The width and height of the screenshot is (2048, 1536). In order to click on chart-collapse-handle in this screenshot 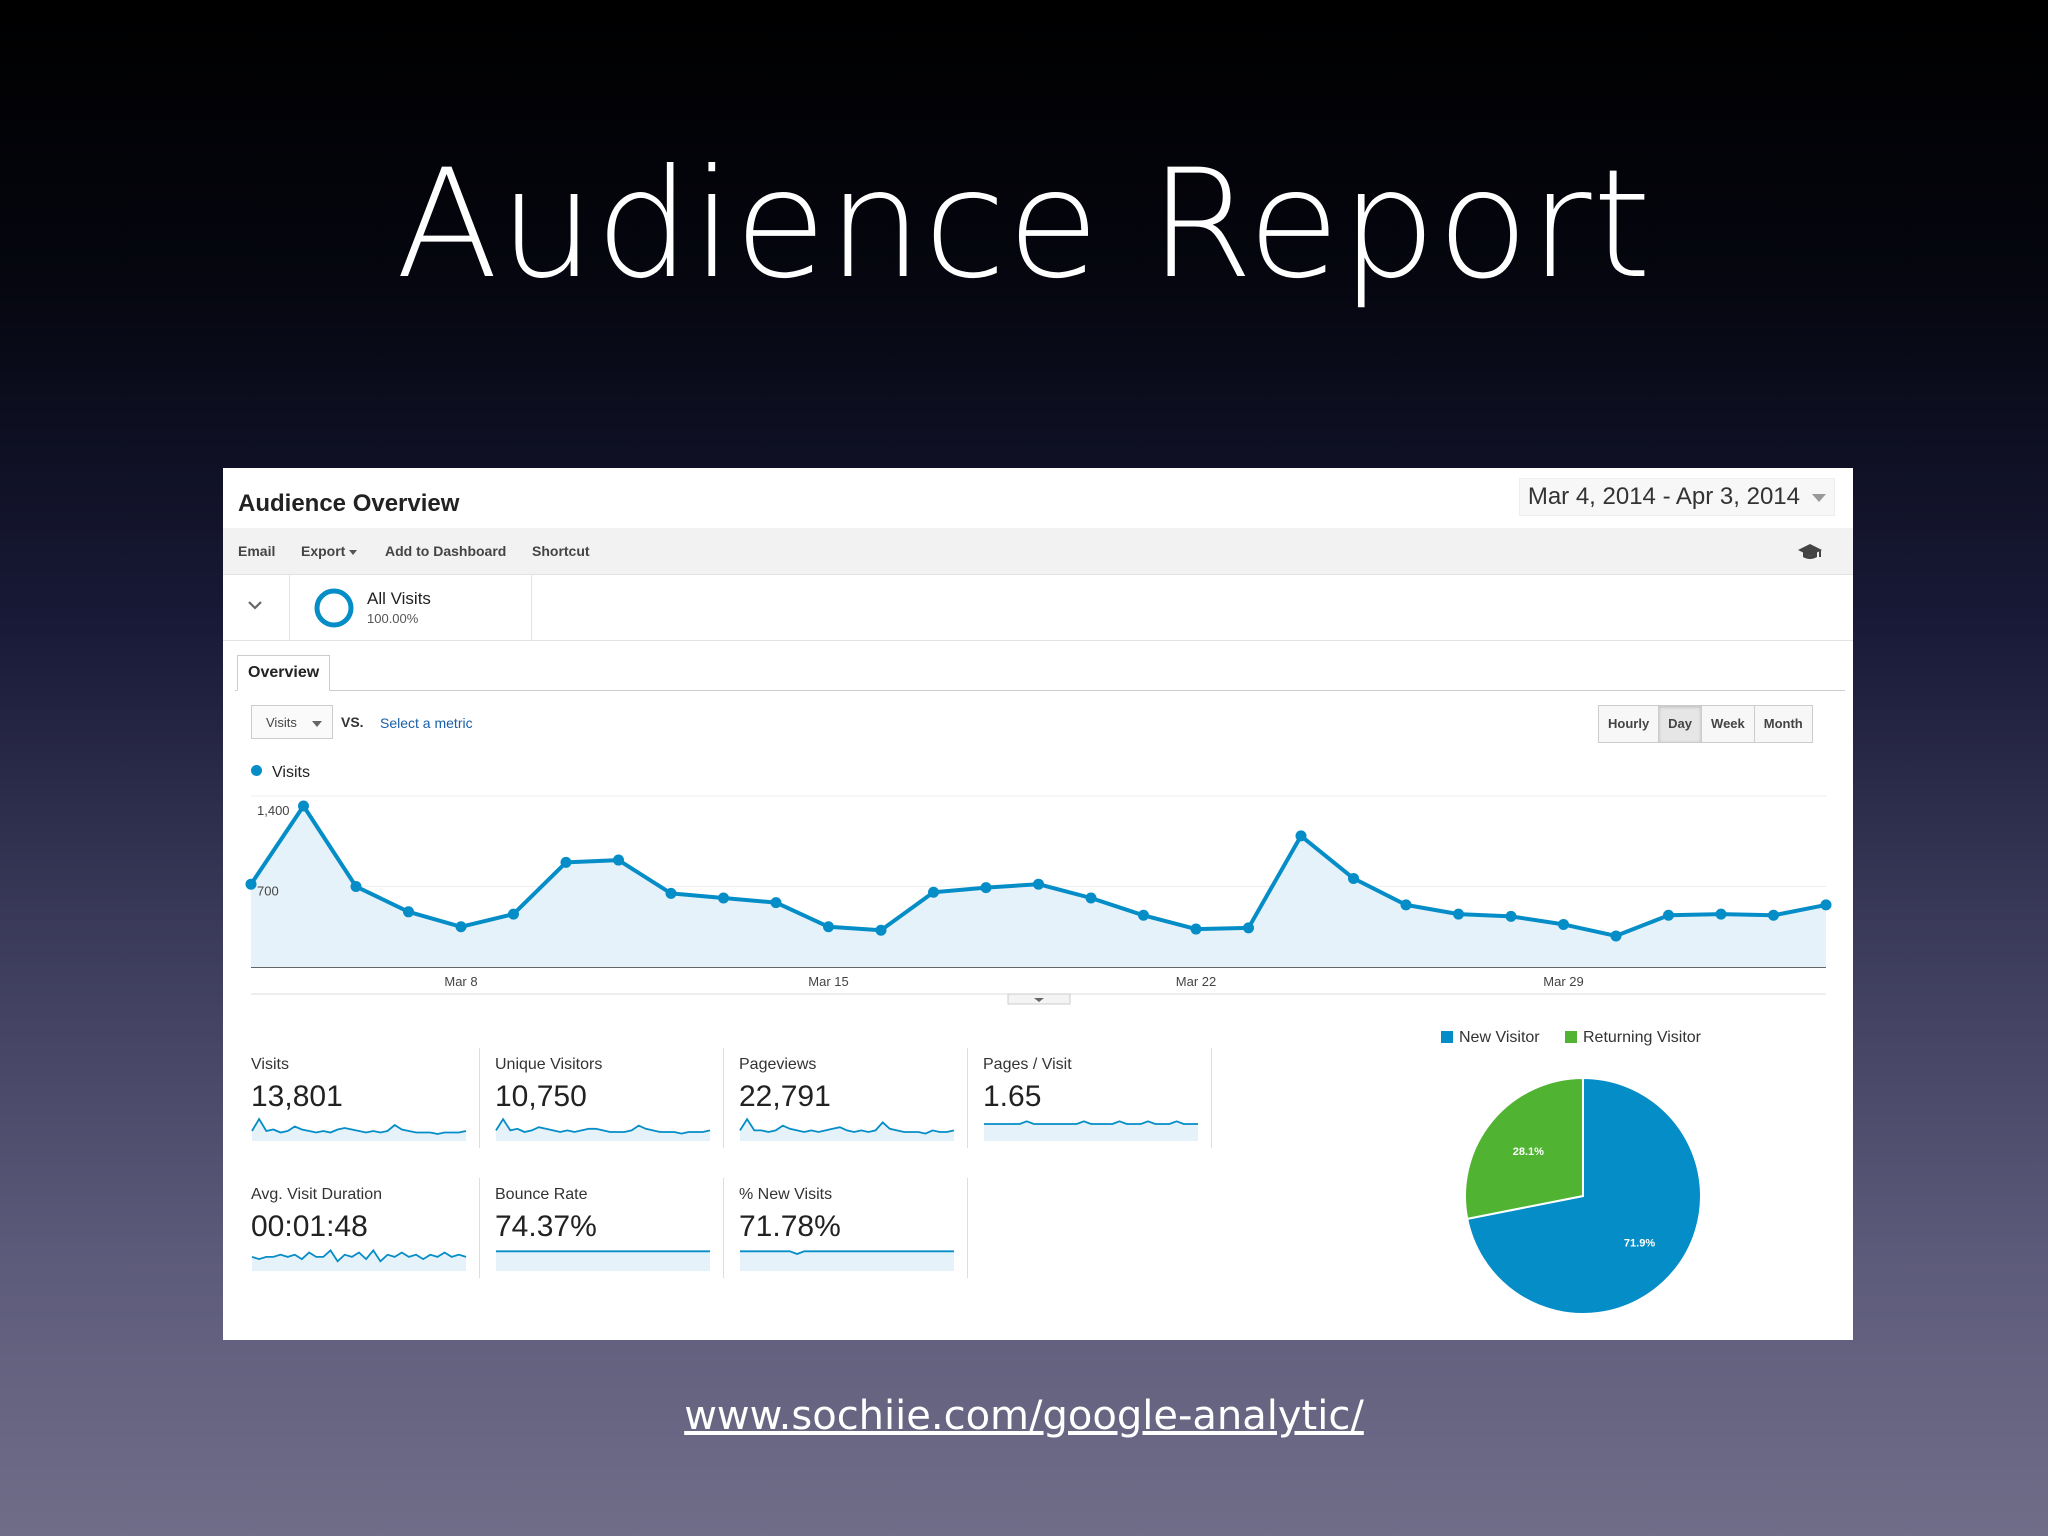, I will do `click(1039, 999)`.